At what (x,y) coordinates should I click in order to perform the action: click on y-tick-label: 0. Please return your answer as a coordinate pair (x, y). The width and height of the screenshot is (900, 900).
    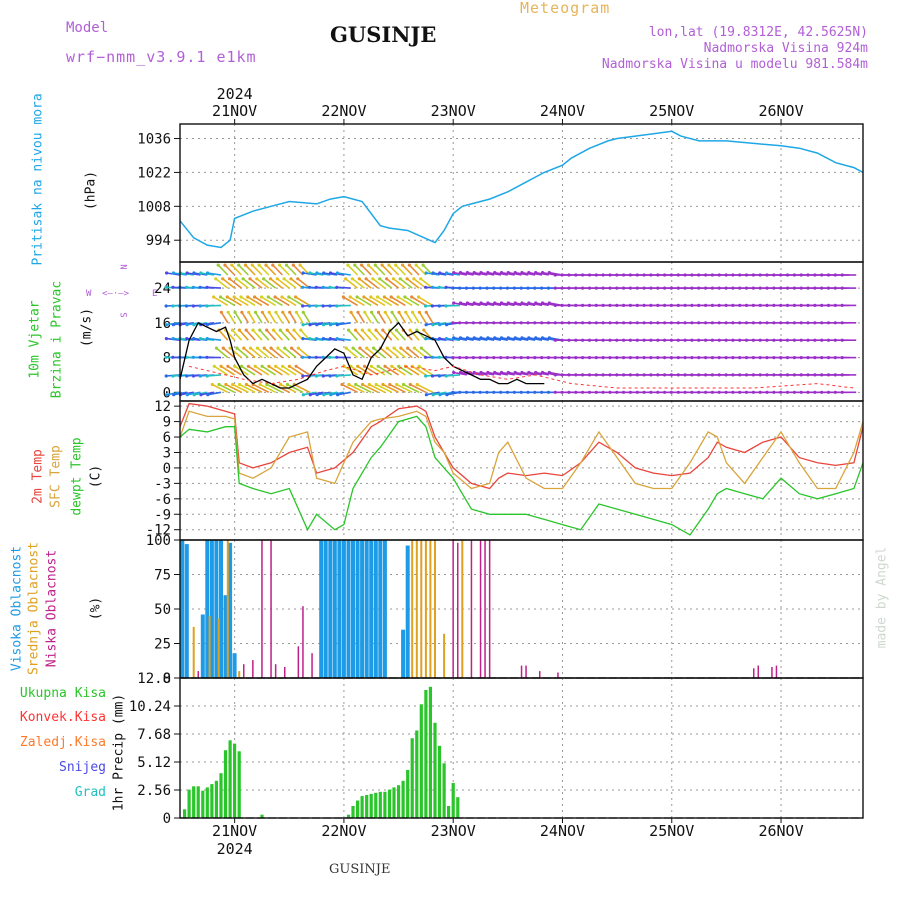
    Looking at the image, I should click on (167, 679).